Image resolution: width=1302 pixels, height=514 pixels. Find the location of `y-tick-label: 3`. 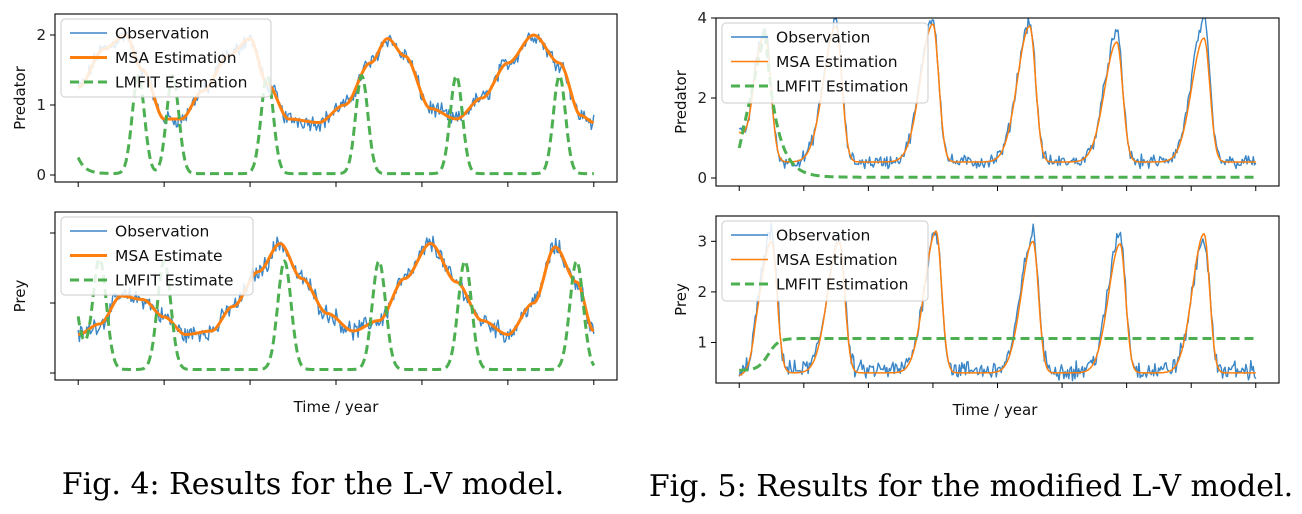

y-tick-label: 3 is located at coordinates (702, 241).